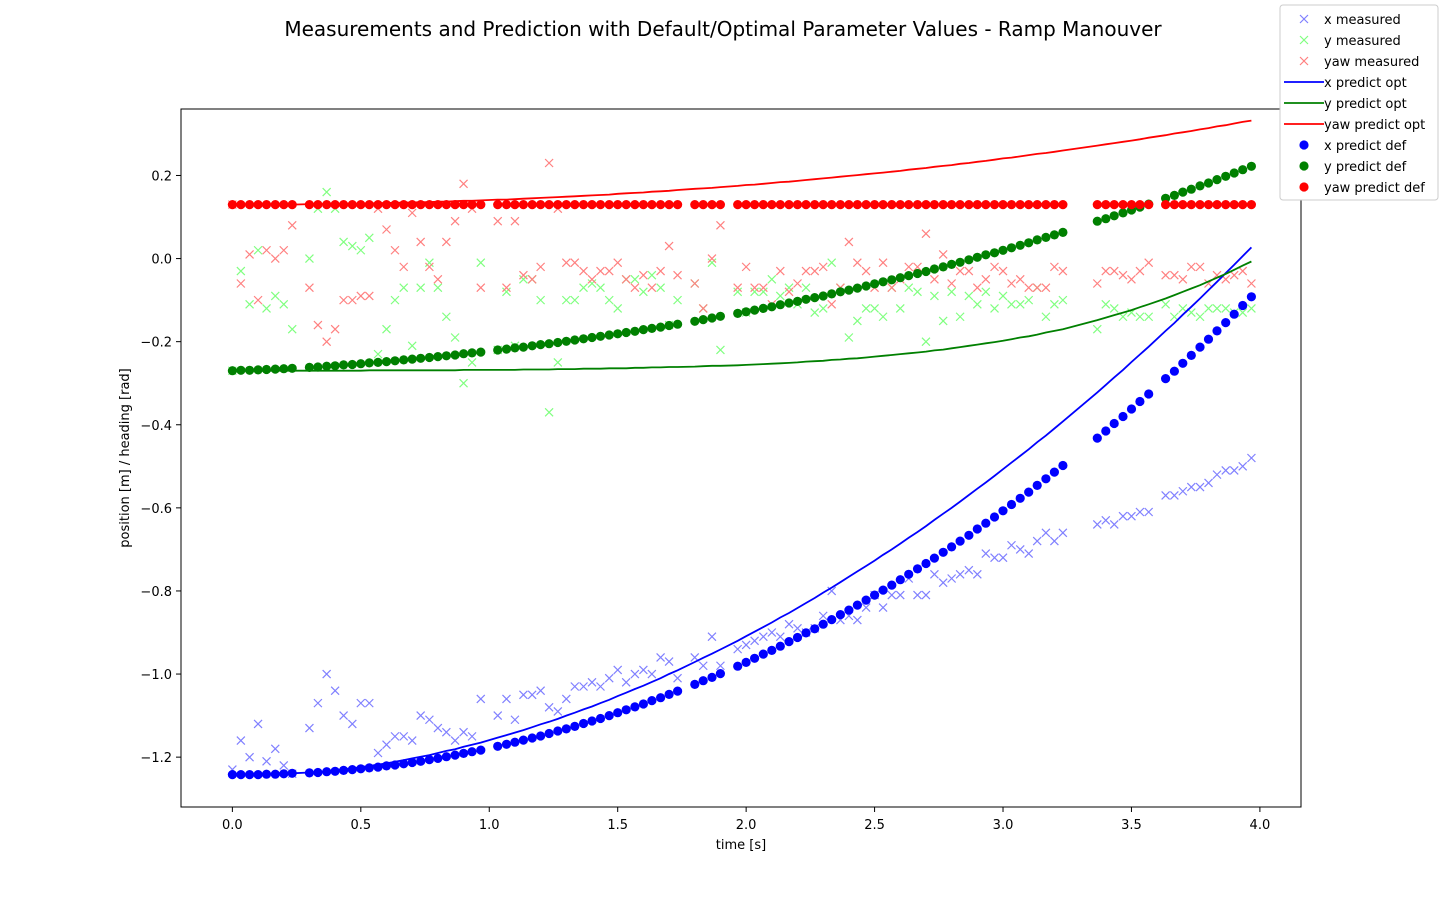 The width and height of the screenshot is (1445, 908). I want to click on legend-item-y-predict-def: y predict def, so click(1353, 167).